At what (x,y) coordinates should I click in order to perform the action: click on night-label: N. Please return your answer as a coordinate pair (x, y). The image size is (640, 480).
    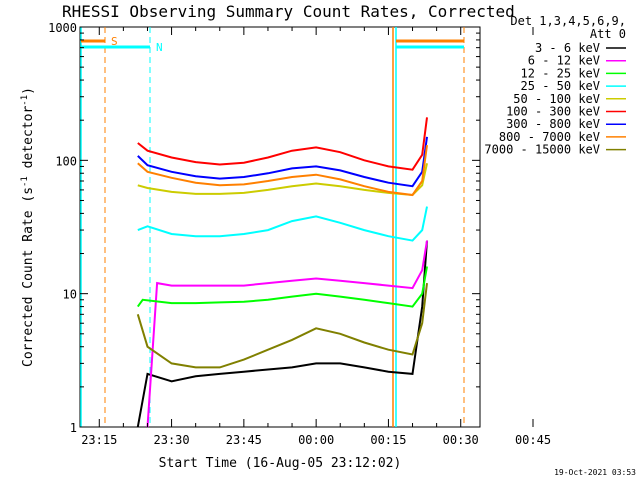
    Looking at the image, I should click on (159, 47).